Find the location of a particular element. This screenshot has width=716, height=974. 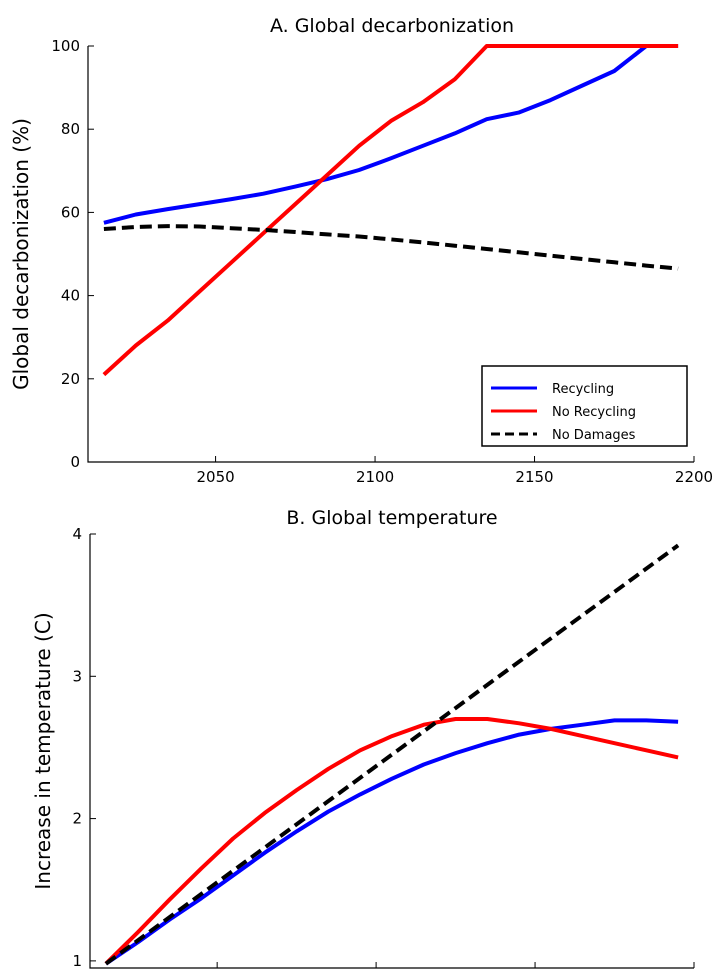

x-tick-label: 2050 is located at coordinates (215, 477).